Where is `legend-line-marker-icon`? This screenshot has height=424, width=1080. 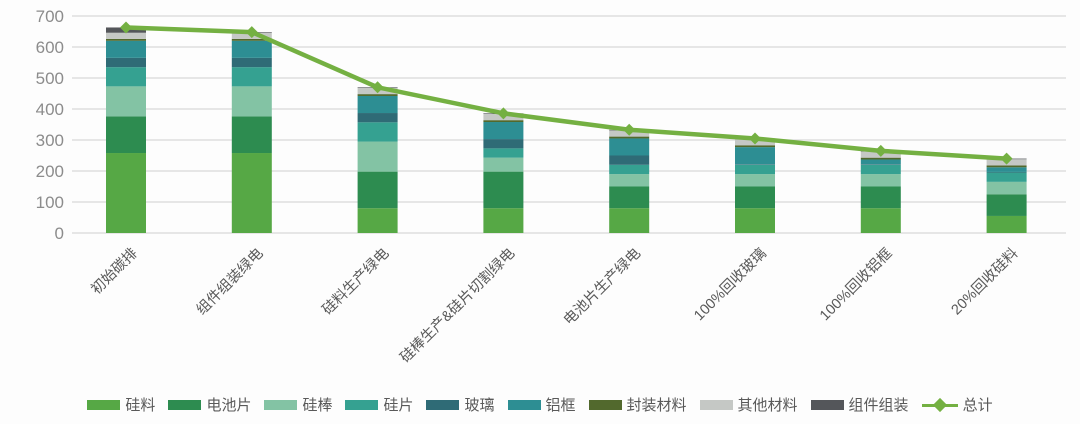
legend-line-marker-icon is located at coordinates (939, 404).